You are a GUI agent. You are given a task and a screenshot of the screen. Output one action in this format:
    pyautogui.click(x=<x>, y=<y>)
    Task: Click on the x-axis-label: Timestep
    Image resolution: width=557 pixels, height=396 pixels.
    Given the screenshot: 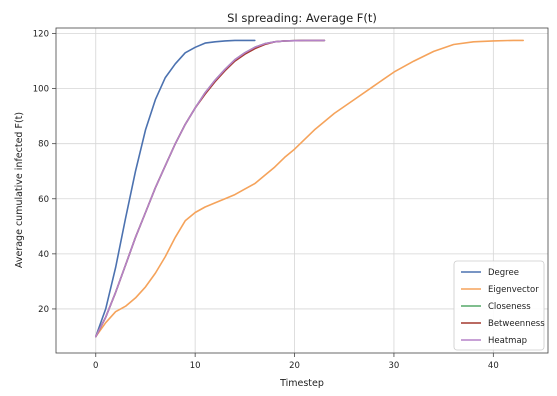 What is the action you would take?
    pyautogui.click(x=301, y=383)
    